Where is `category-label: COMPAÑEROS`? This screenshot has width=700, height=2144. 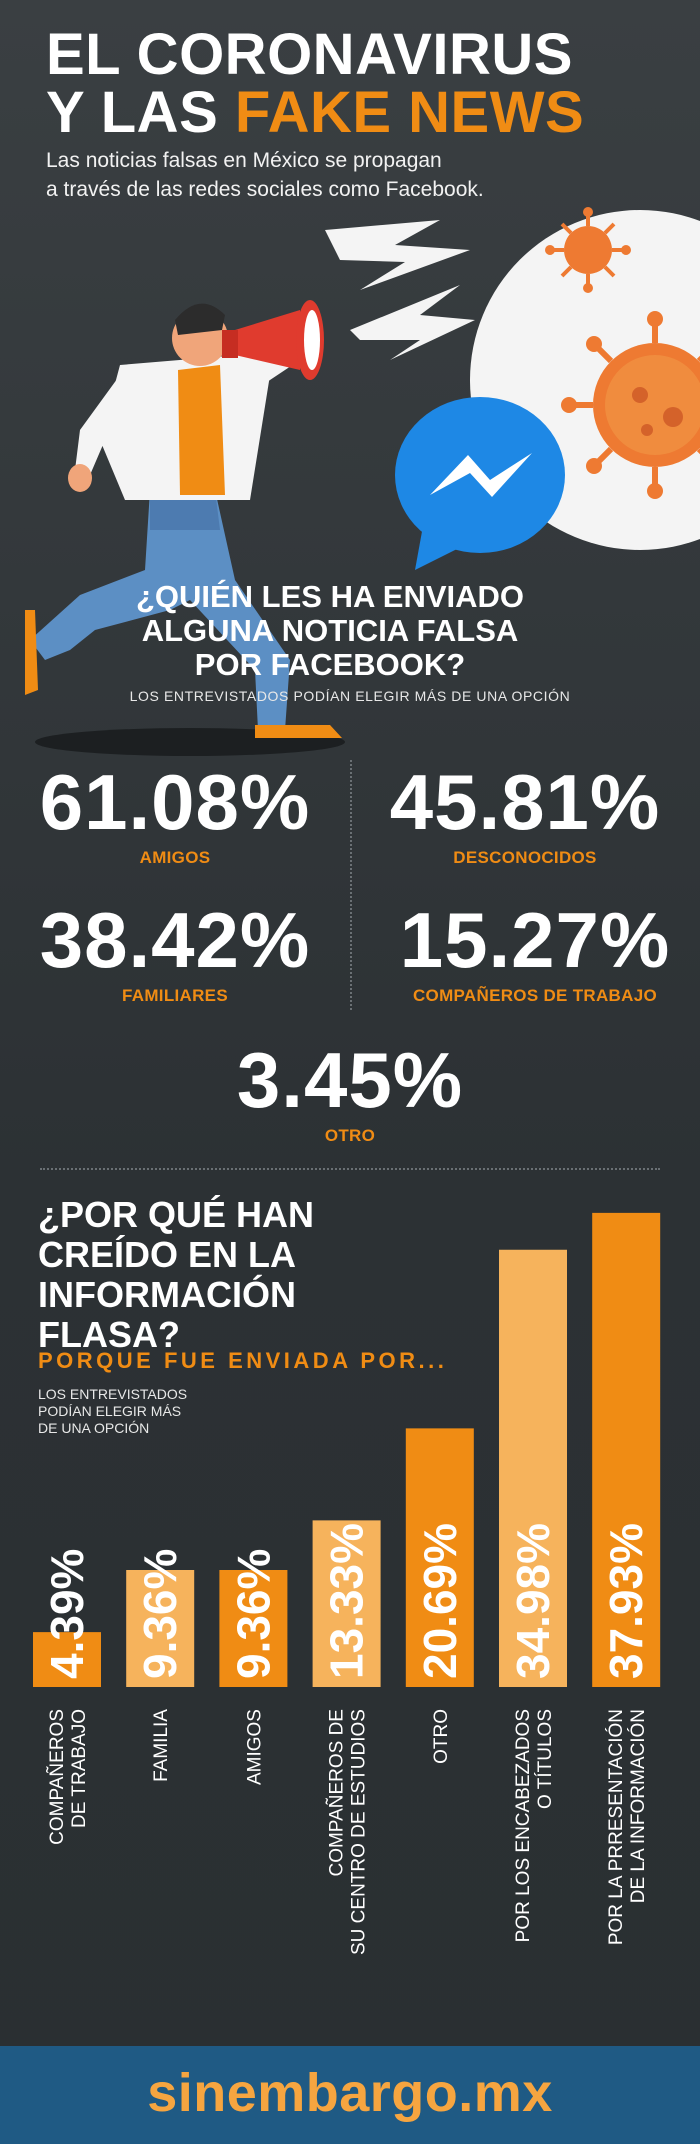 category-label: COMPAÑEROS is located at coordinates (57, 1777).